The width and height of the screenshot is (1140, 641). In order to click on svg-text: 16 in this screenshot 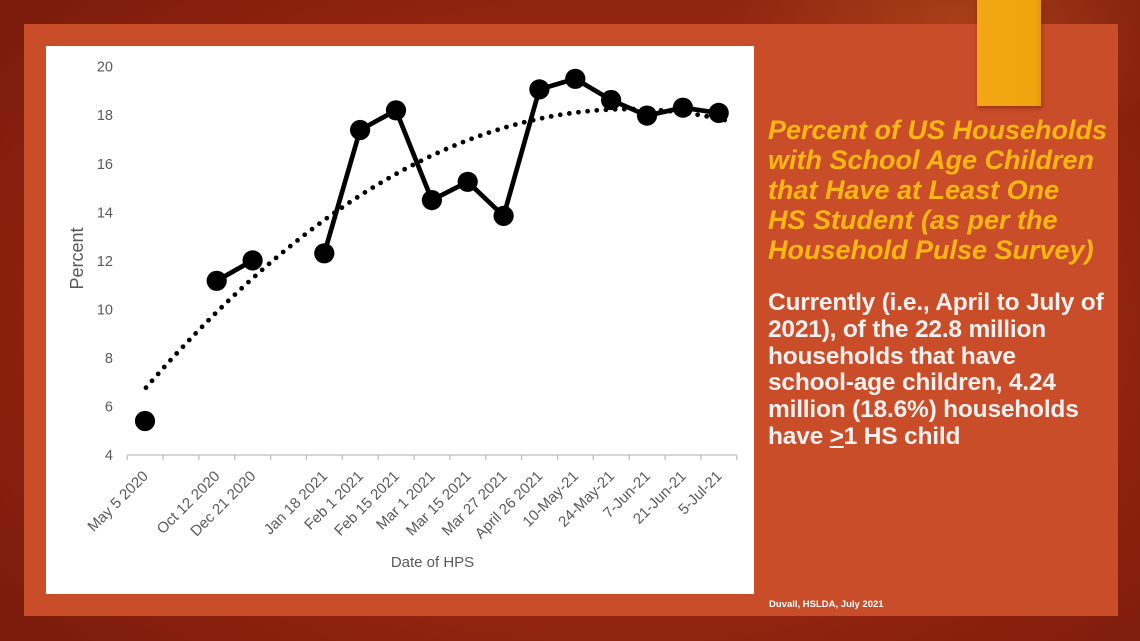, I will do `click(105, 165)`.